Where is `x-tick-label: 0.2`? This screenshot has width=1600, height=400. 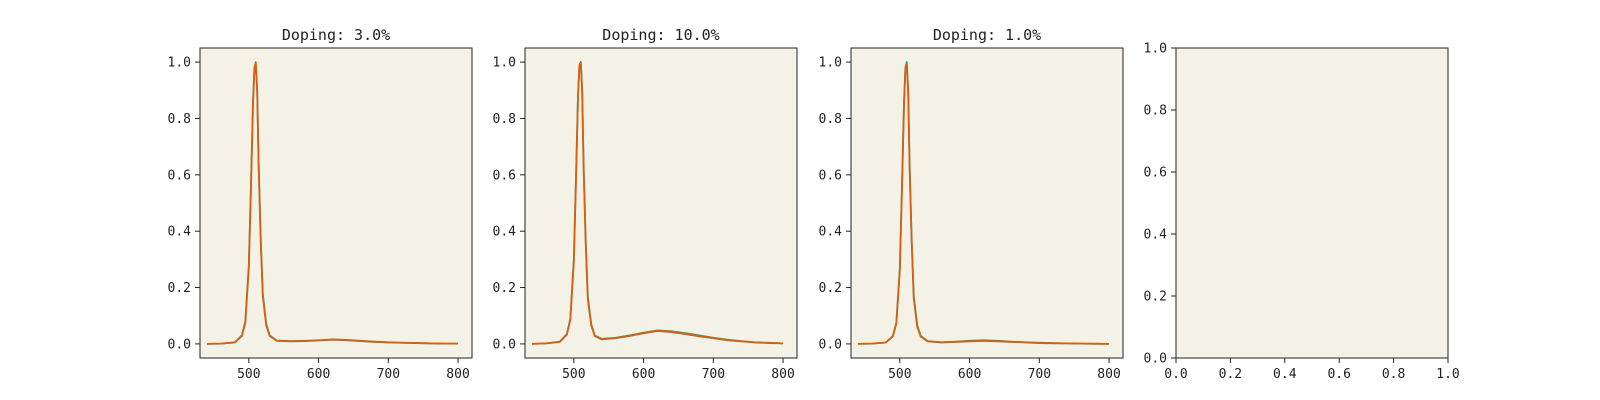
x-tick-label: 0.2 is located at coordinates (1230, 374).